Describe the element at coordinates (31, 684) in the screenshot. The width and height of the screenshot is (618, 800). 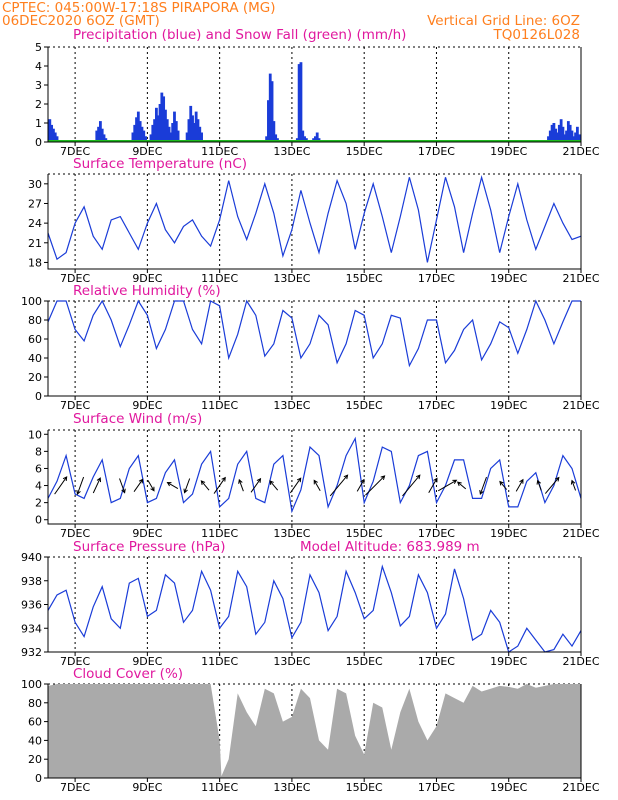
I see `y-tick-label: 100` at that location.